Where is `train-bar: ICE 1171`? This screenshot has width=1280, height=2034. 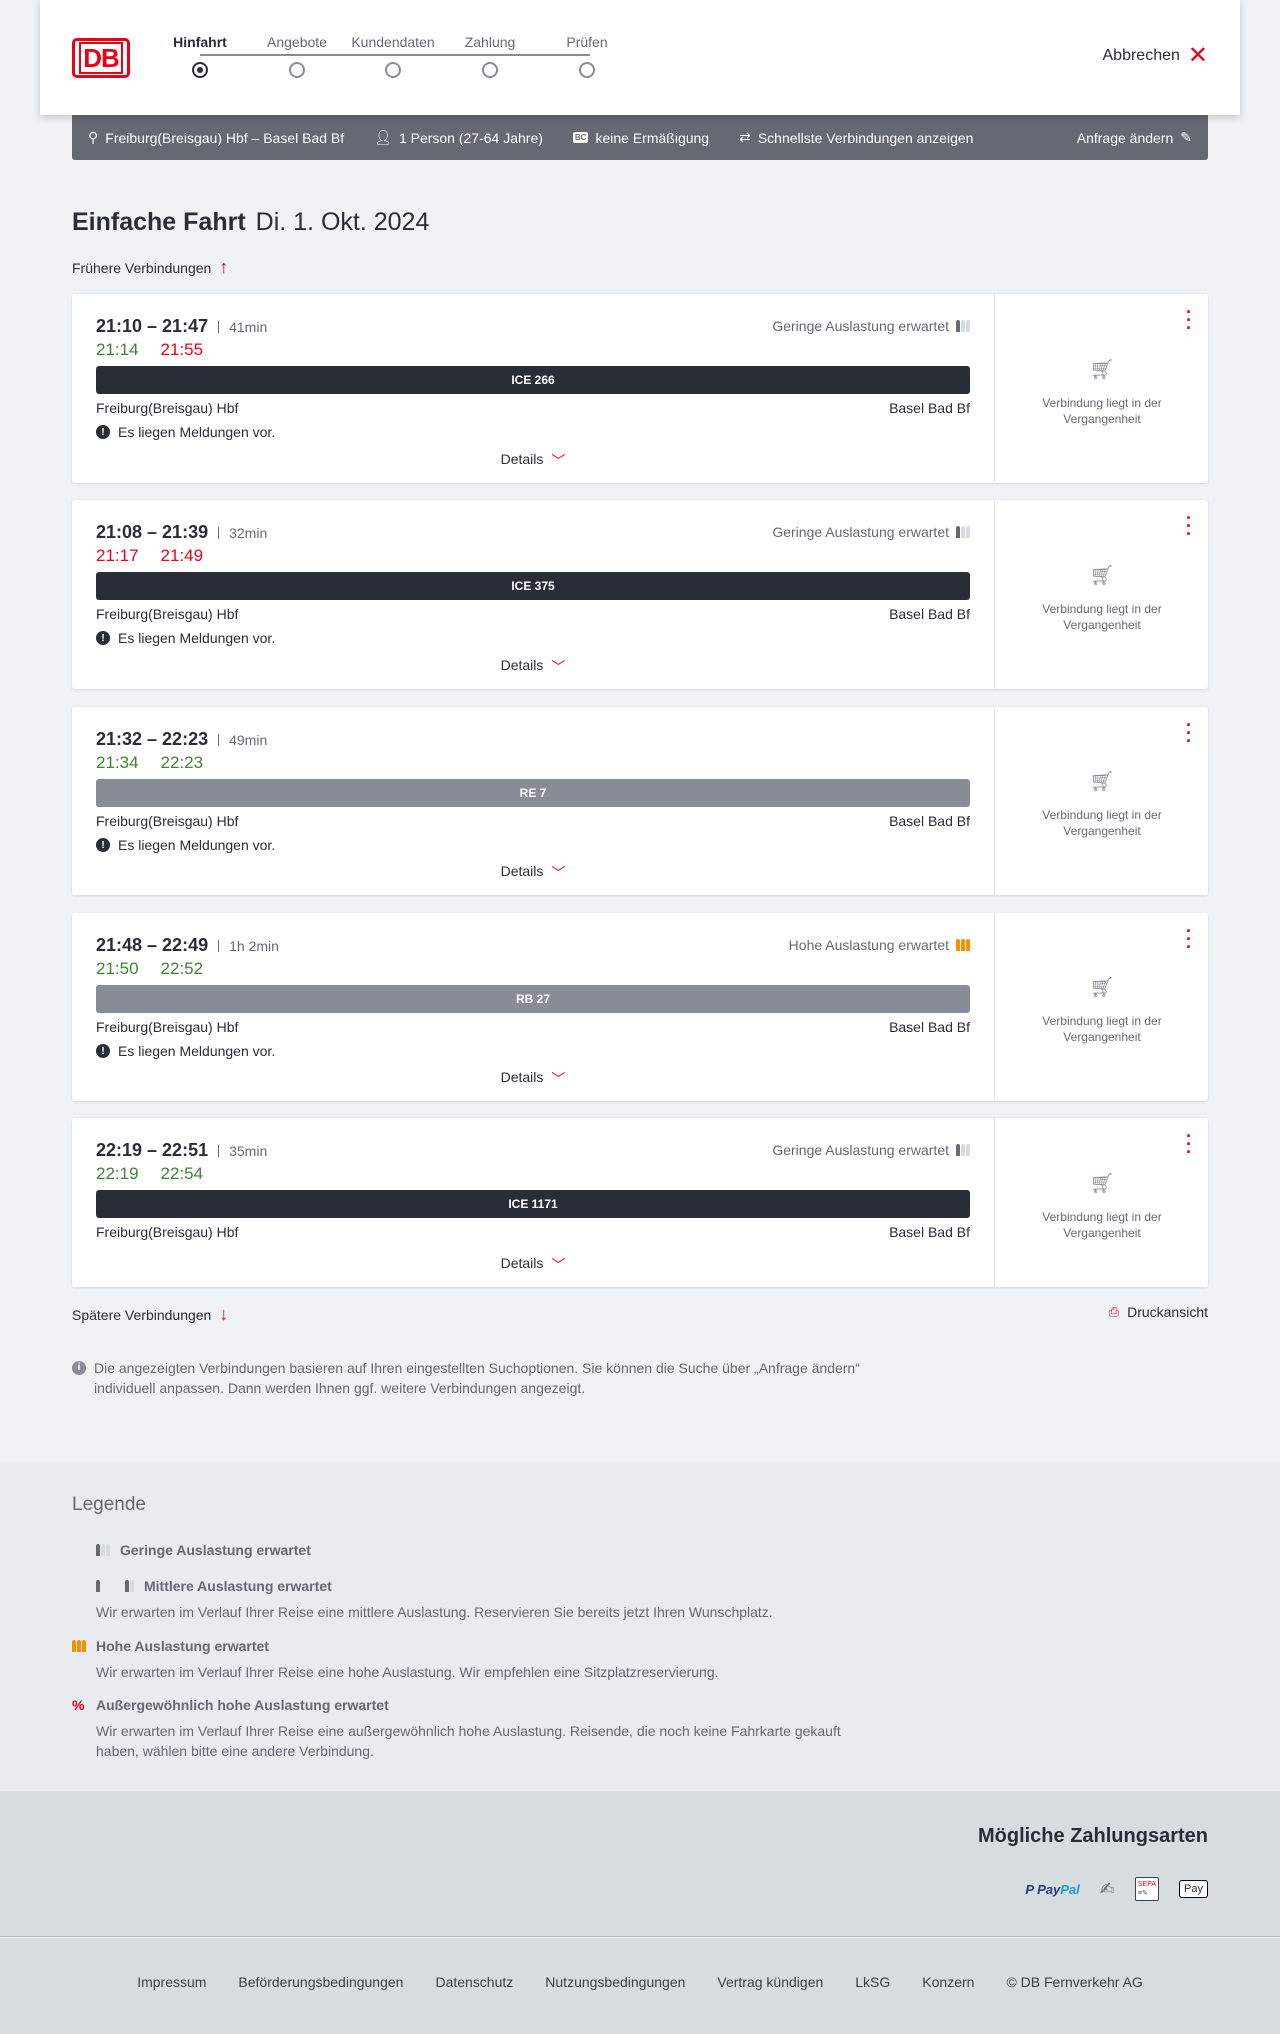 train-bar: ICE 1171 is located at coordinates (533, 1204).